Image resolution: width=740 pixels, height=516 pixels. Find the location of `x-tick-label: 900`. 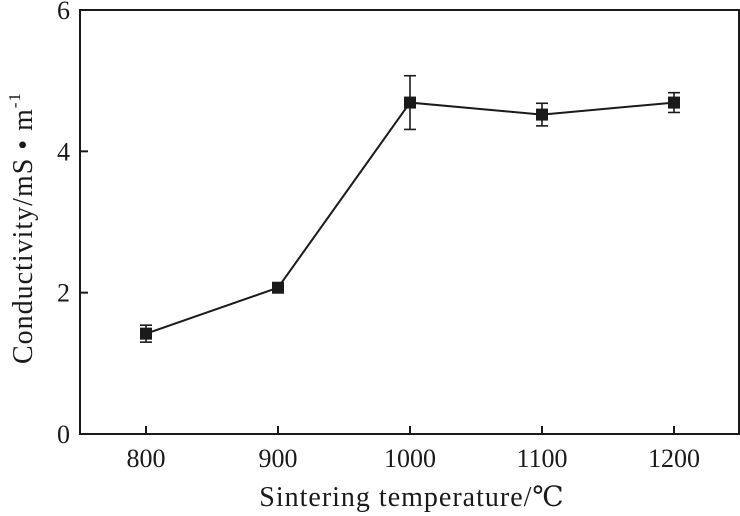

x-tick-label: 900 is located at coordinates (278, 458).